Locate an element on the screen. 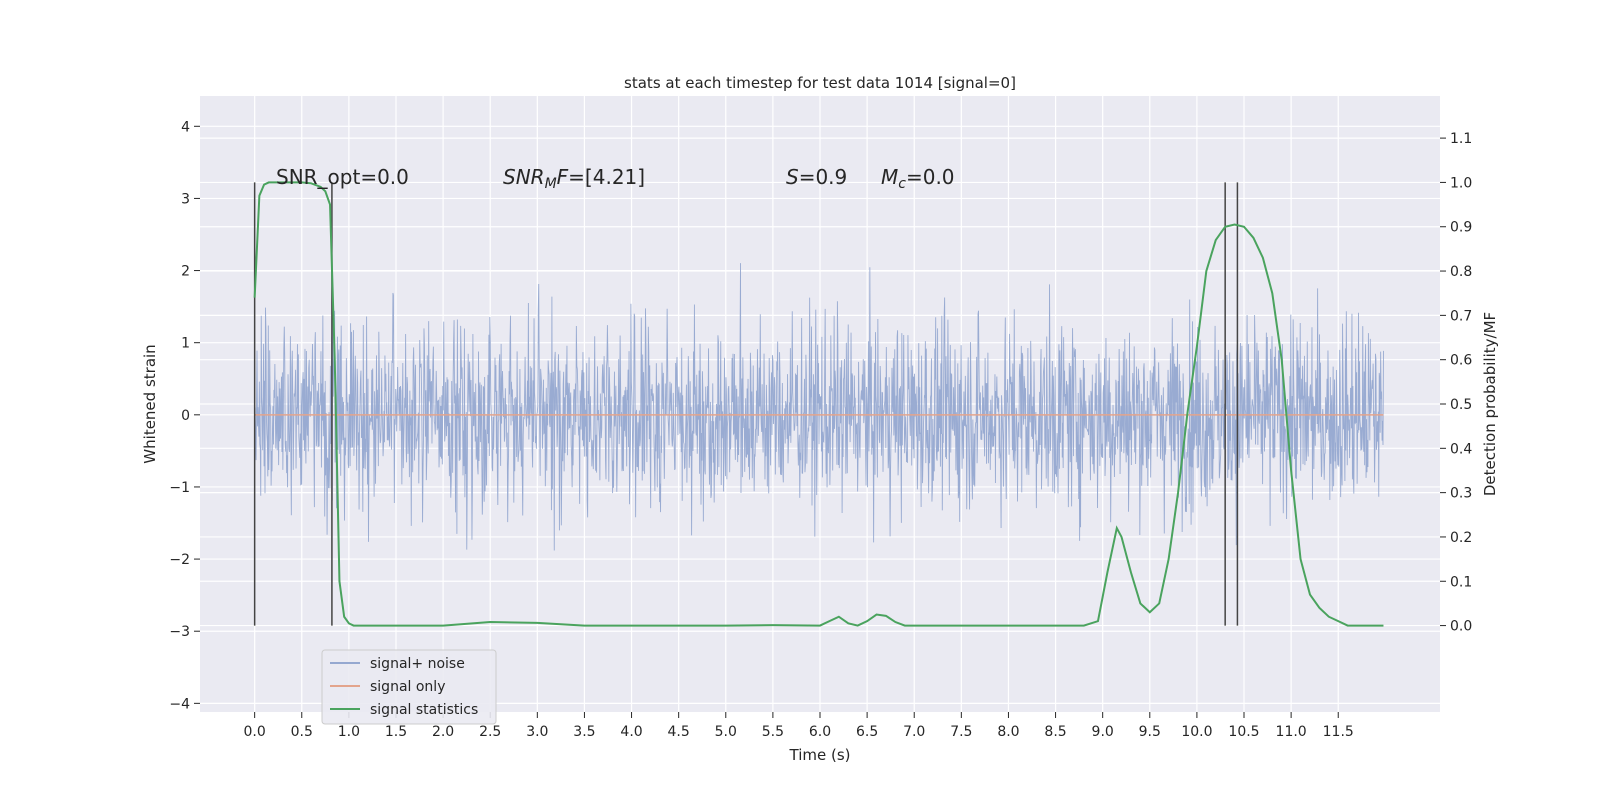 This screenshot has height=800, width=1600. y2-tick-label: 0.0 is located at coordinates (1461, 627).